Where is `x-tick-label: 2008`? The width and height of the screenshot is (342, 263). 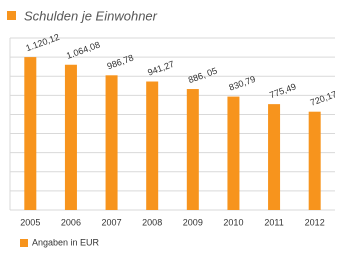 x-tick-label: 2008 is located at coordinates (152, 222).